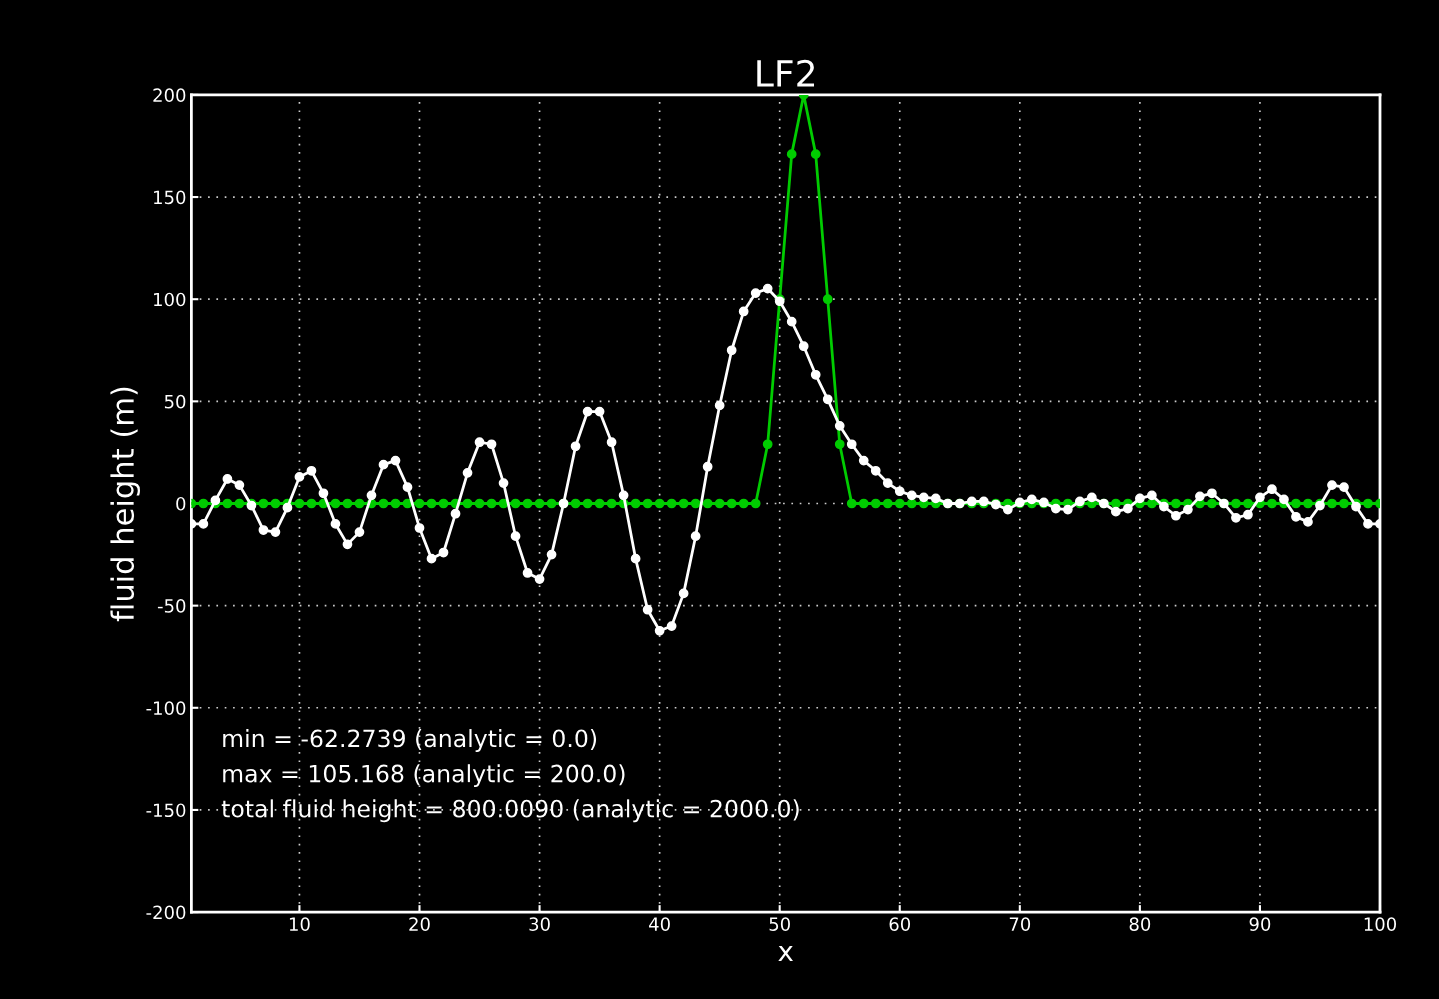  I want to click on y-axis-title: fluid height (m), so click(125, 504).